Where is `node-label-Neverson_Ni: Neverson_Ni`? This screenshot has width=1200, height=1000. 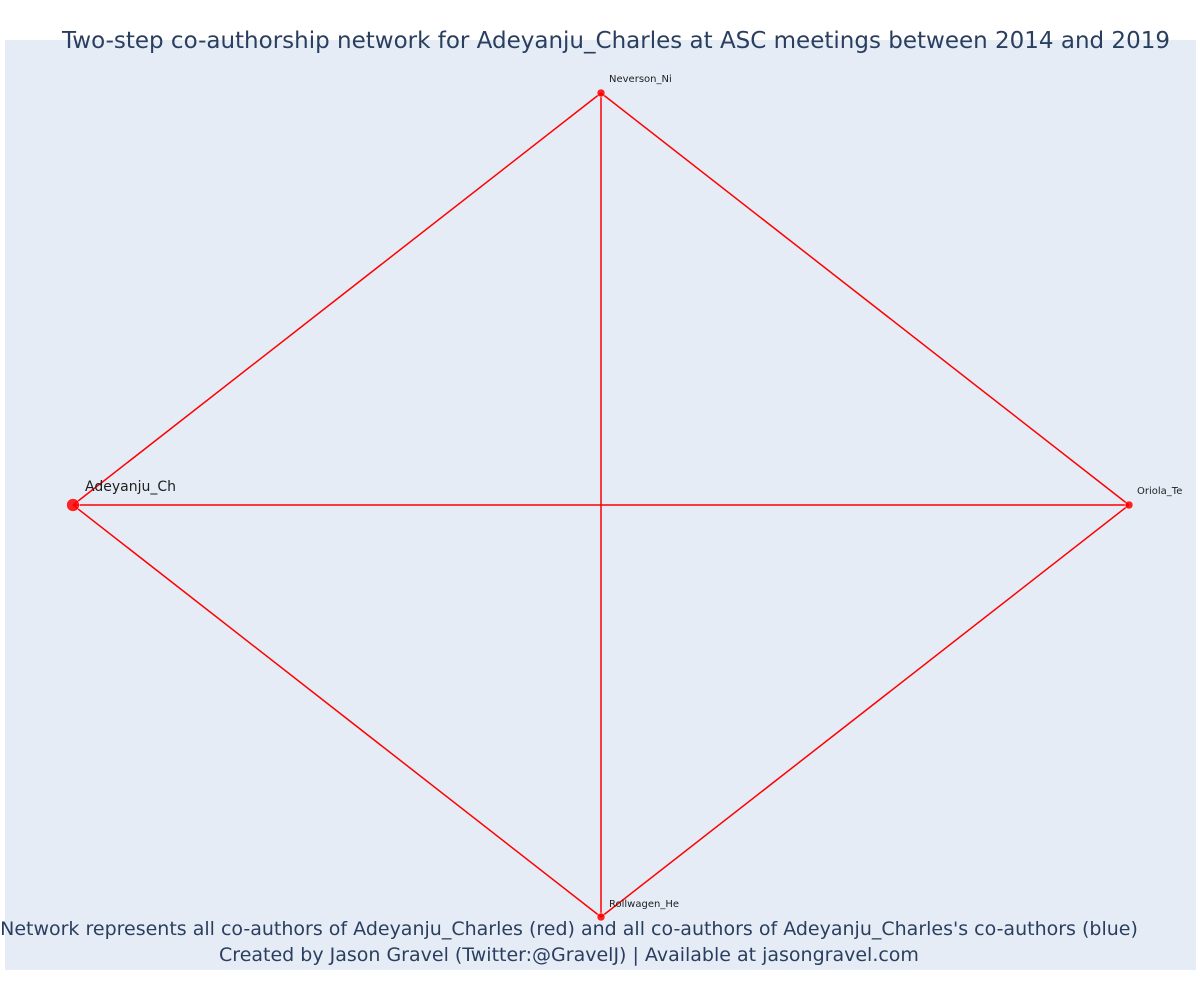
node-label-Neverson_Ni: Neverson_Ni is located at coordinates (640, 79).